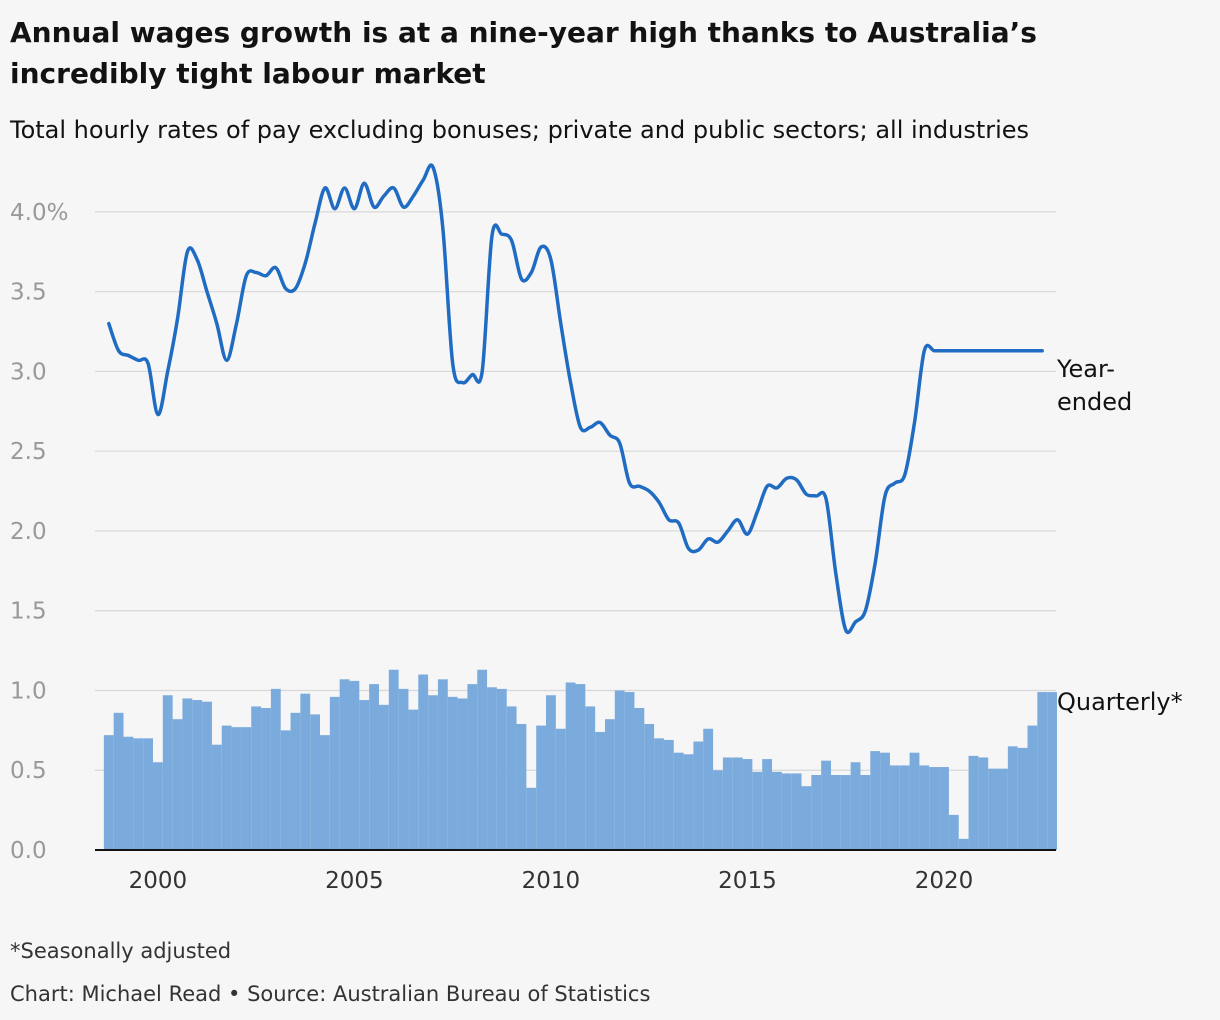 The image size is (1220, 1020). I want to click on x-tick-label: 2000, so click(158, 881).